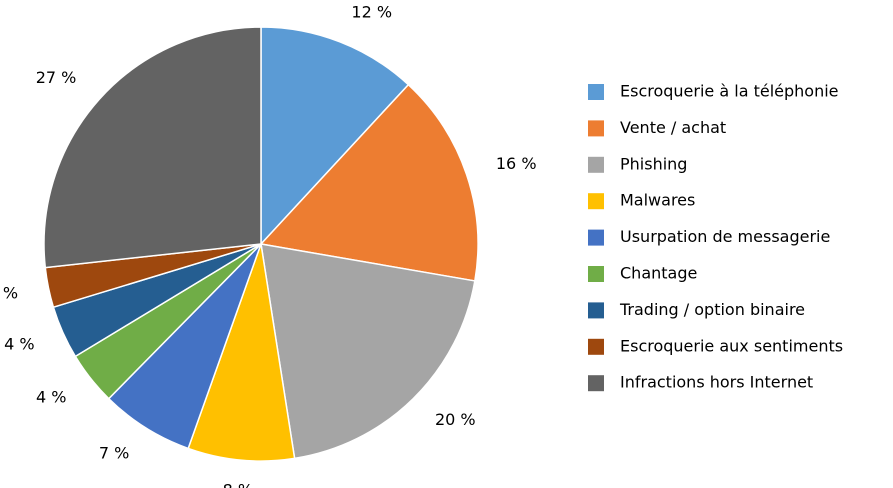 This screenshot has height=488, width=893. I want to click on legend-label: Escroquerie à la téléphonie, so click(729, 91).